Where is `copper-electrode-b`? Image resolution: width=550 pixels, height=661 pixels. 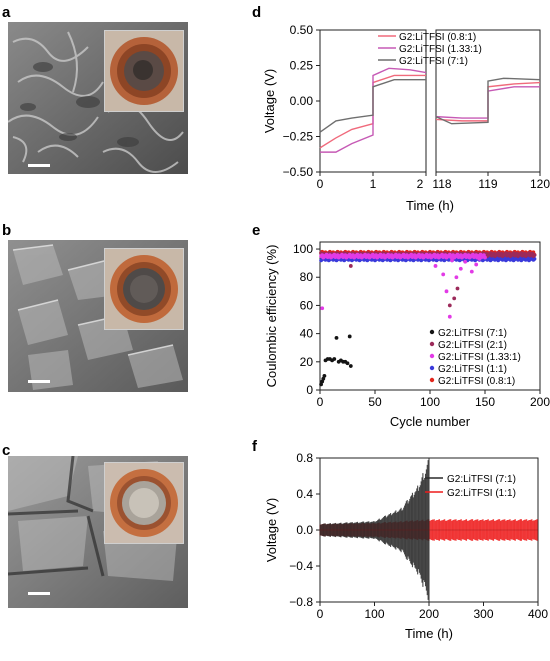 copper-electrode-b is located at coordinates (144, 289).